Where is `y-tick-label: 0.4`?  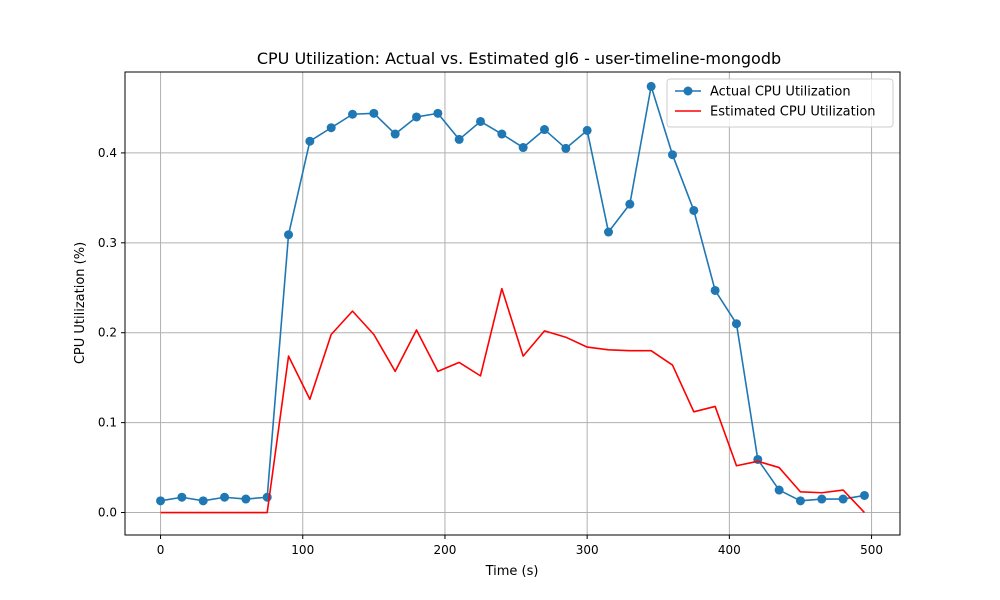 y-tick-label: 0.4 is located at coordinates (107, 153).